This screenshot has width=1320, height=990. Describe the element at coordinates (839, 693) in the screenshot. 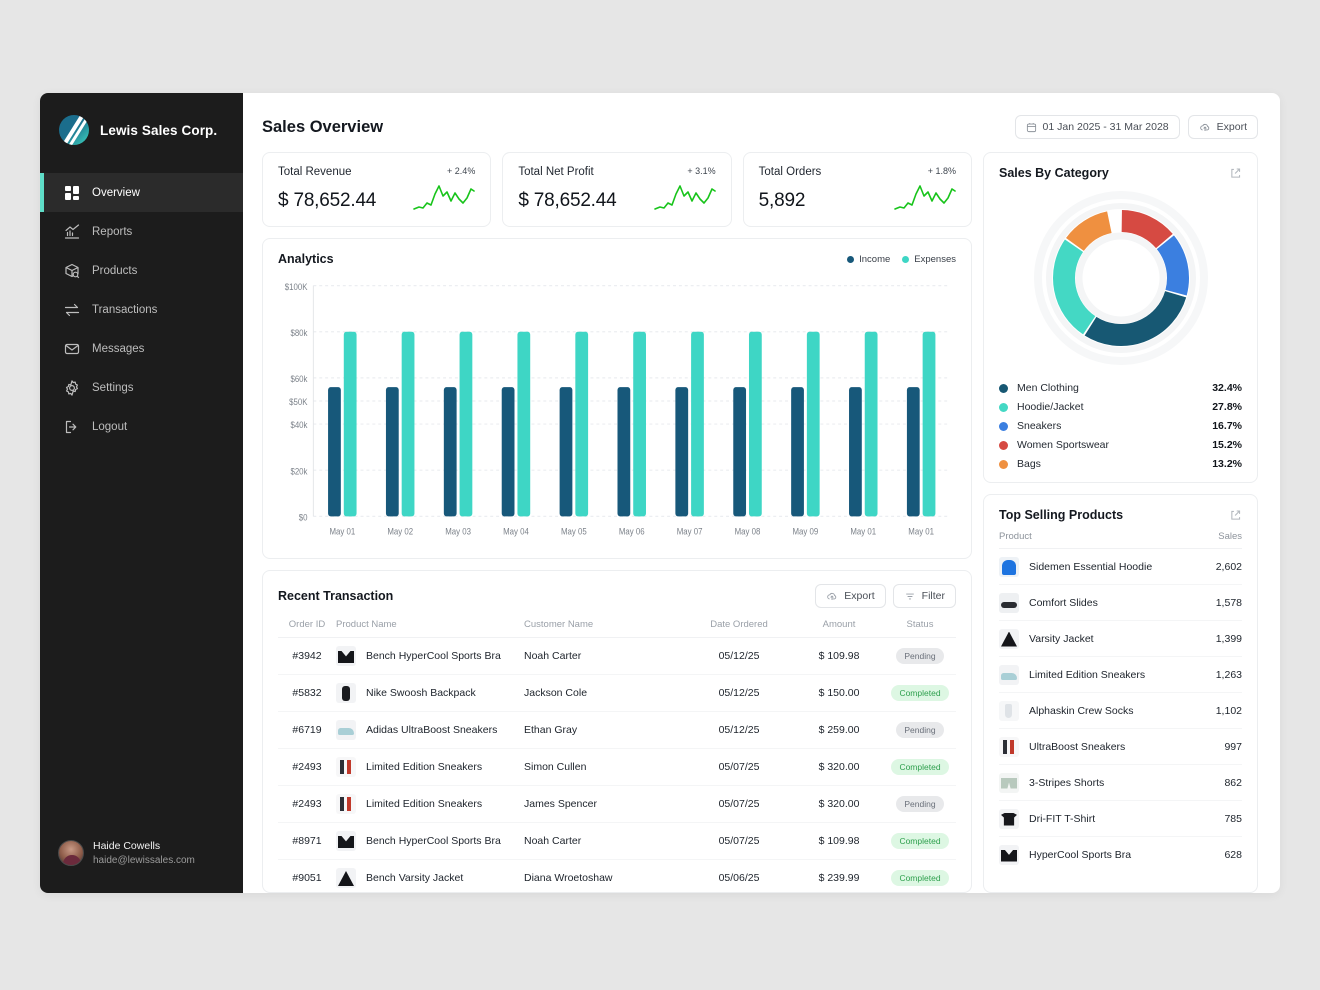

I see `amount: $ 150.00` at that location.